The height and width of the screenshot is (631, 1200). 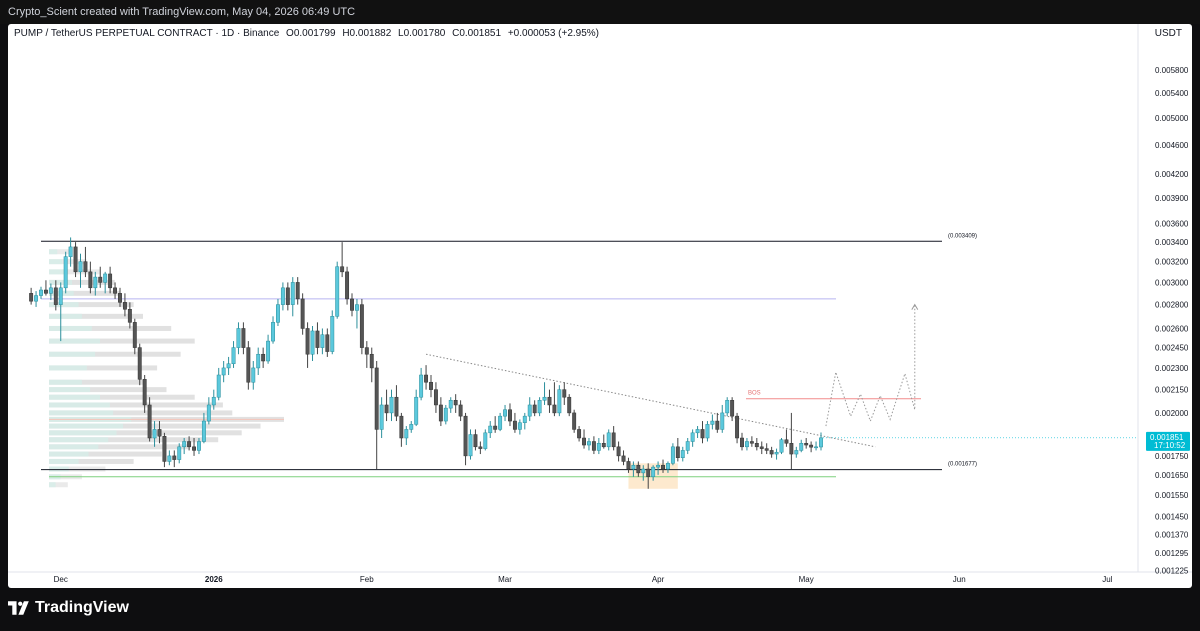 What do you see at coordinates (367, 33) in the screenshot?
I see `ohlc-high: H0.001882` at bounding box center [367, 33].